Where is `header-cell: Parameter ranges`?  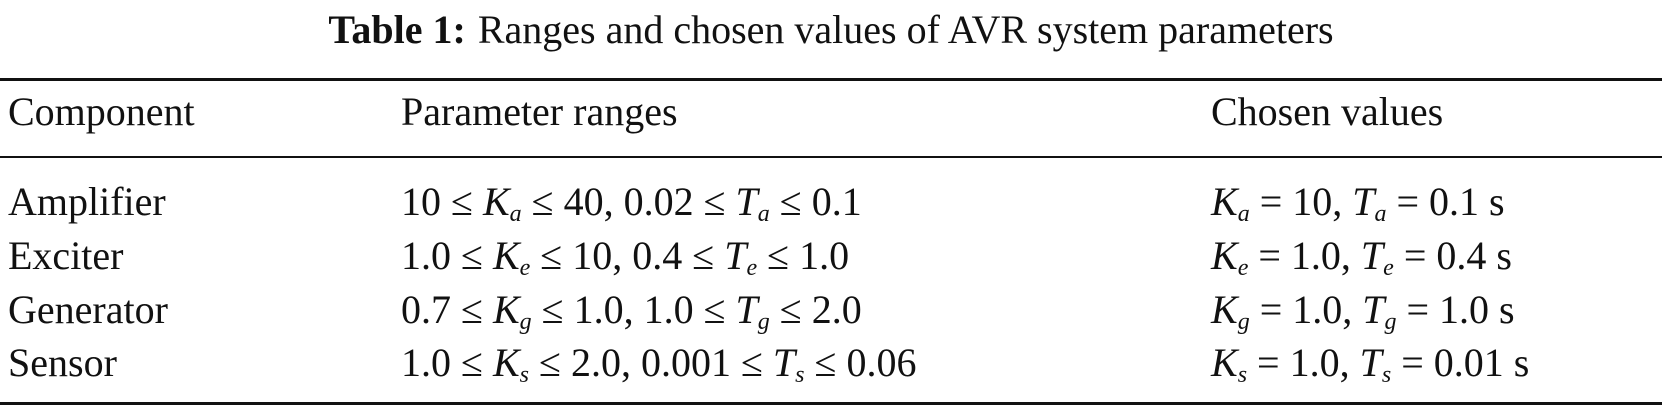 header-cell: Parameter ranges is located at coordinates (539, 111).